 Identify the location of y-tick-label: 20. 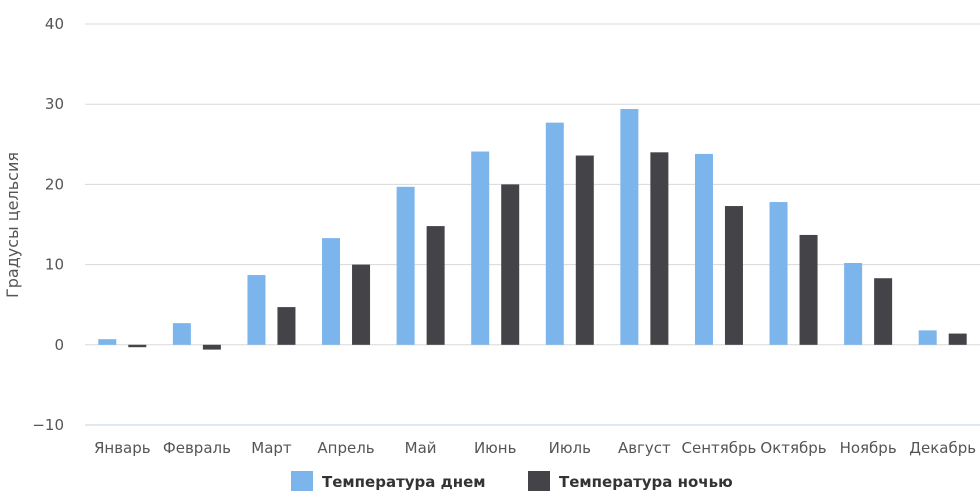
(54, 184).